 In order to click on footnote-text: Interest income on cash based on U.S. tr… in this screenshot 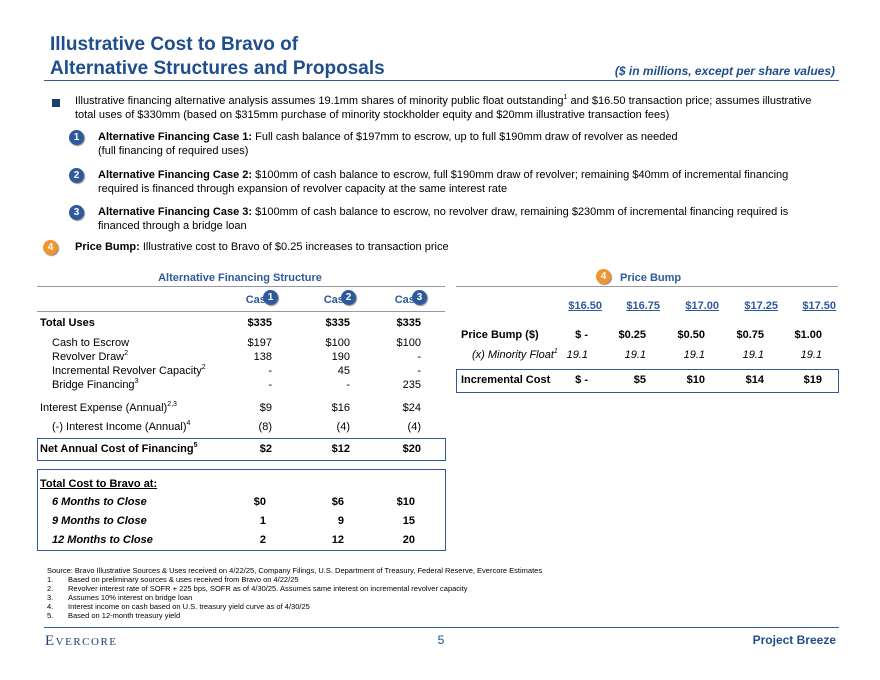, I will do `click(189, 606)`.